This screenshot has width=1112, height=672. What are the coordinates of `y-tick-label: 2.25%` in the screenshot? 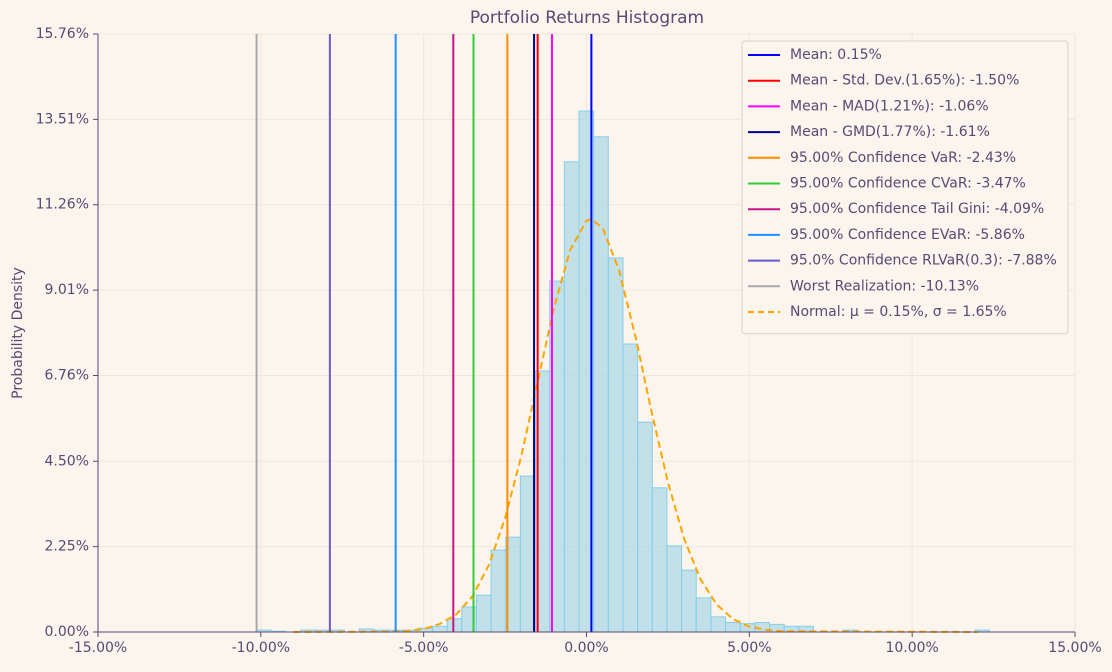 It's located at (67, 547).